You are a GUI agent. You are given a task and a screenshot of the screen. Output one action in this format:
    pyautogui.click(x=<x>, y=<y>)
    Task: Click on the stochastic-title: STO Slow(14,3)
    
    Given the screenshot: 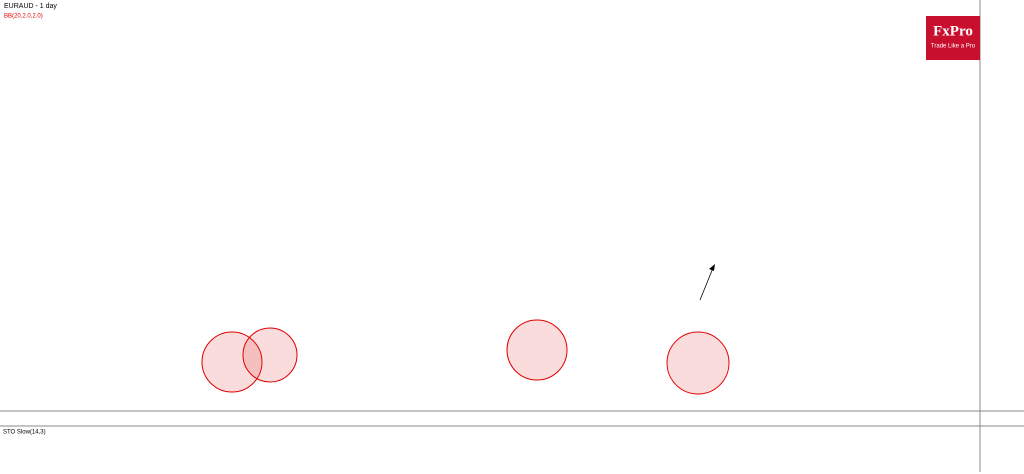 What is the action you would take?
    pyautogui.click(x=24, y=433)
    